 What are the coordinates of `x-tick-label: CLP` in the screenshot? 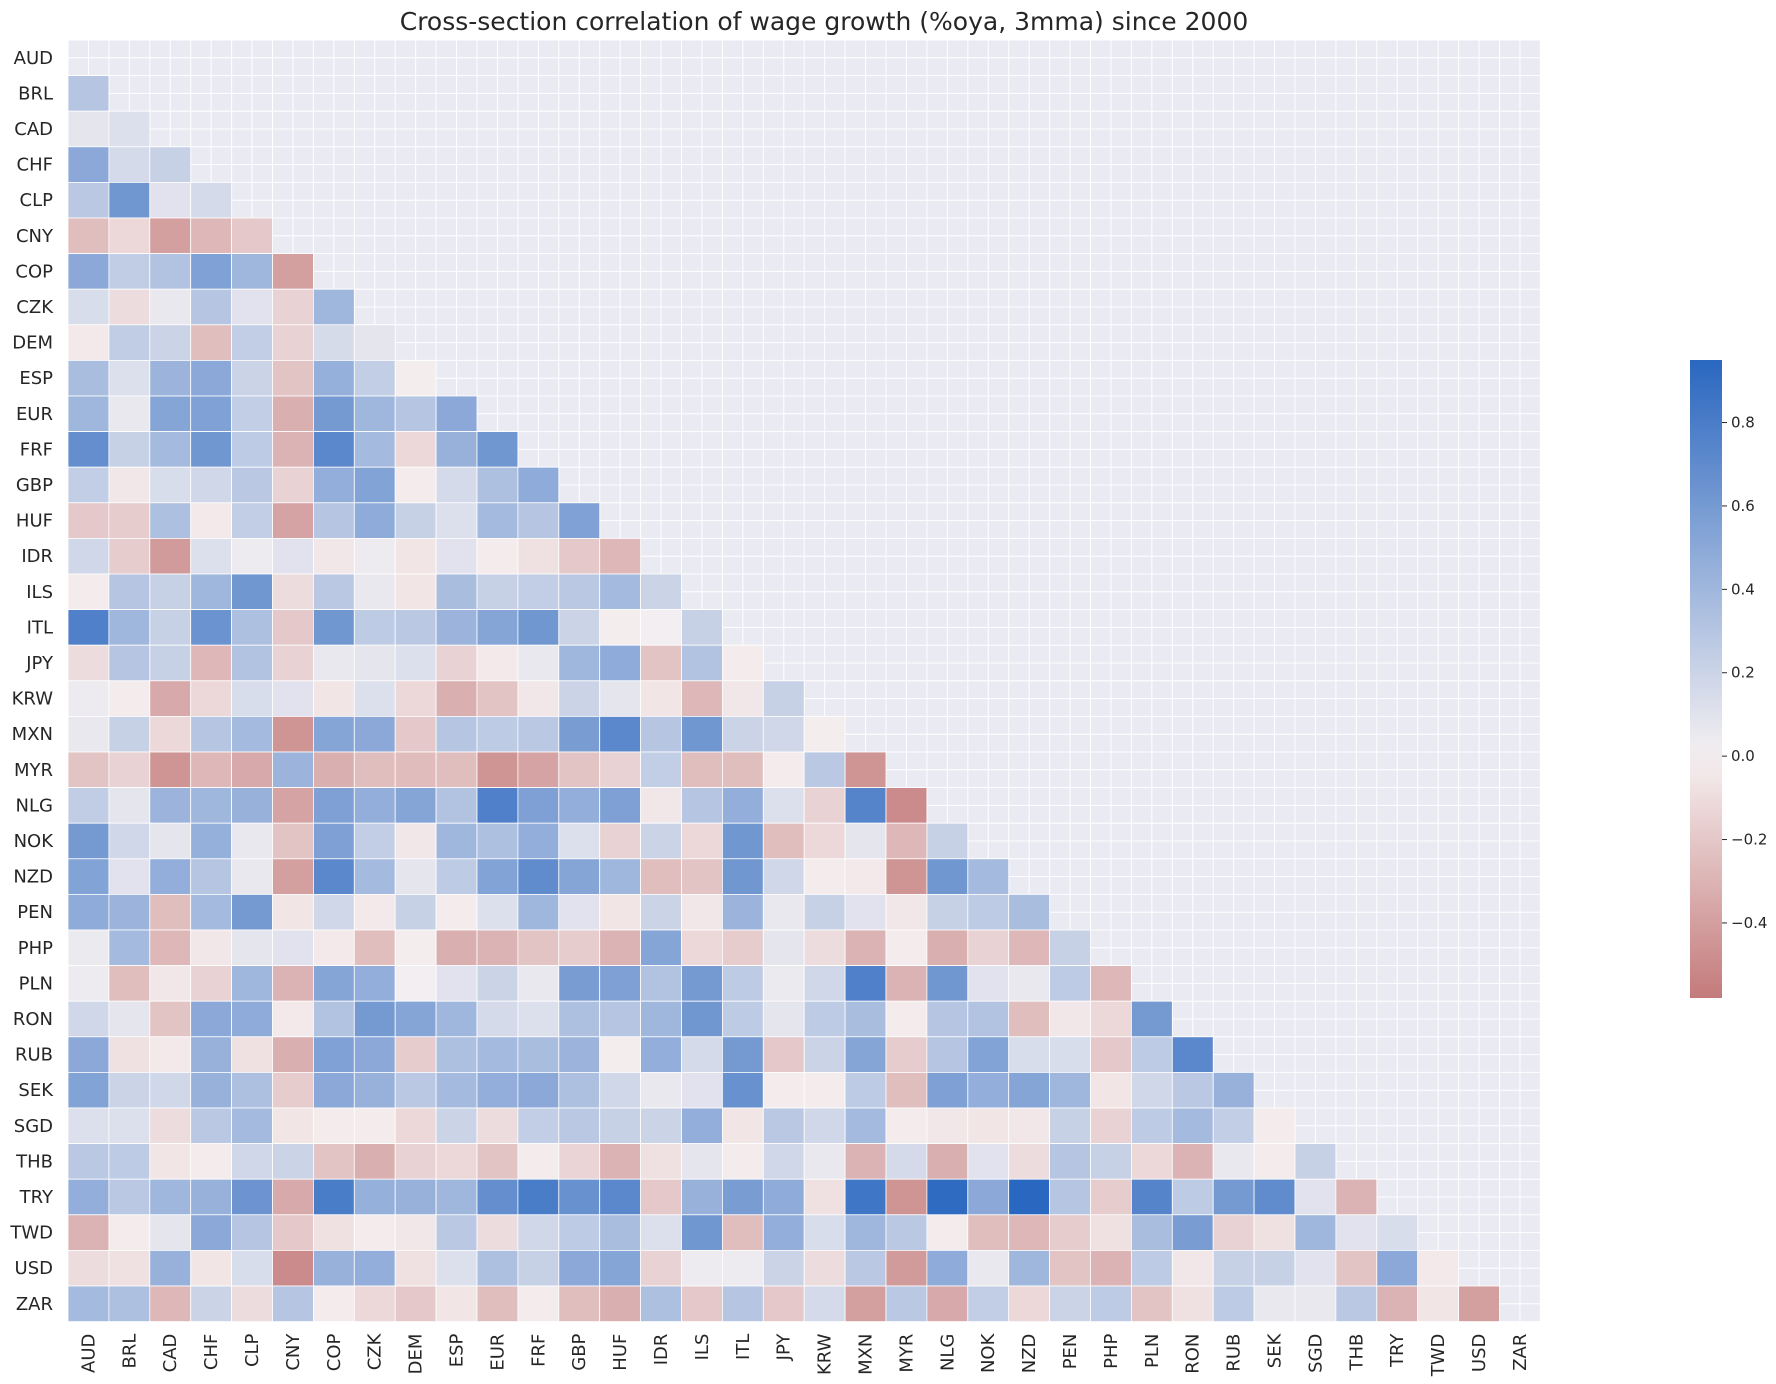 It's located at (252, 1350).